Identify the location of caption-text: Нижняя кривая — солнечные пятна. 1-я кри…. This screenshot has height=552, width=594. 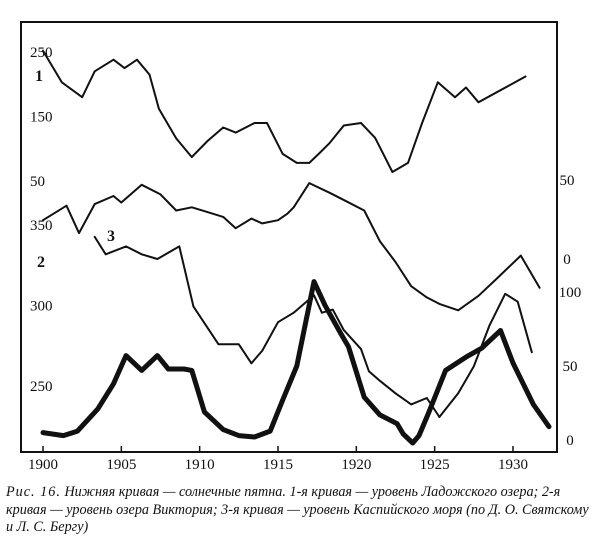
(297, 509).